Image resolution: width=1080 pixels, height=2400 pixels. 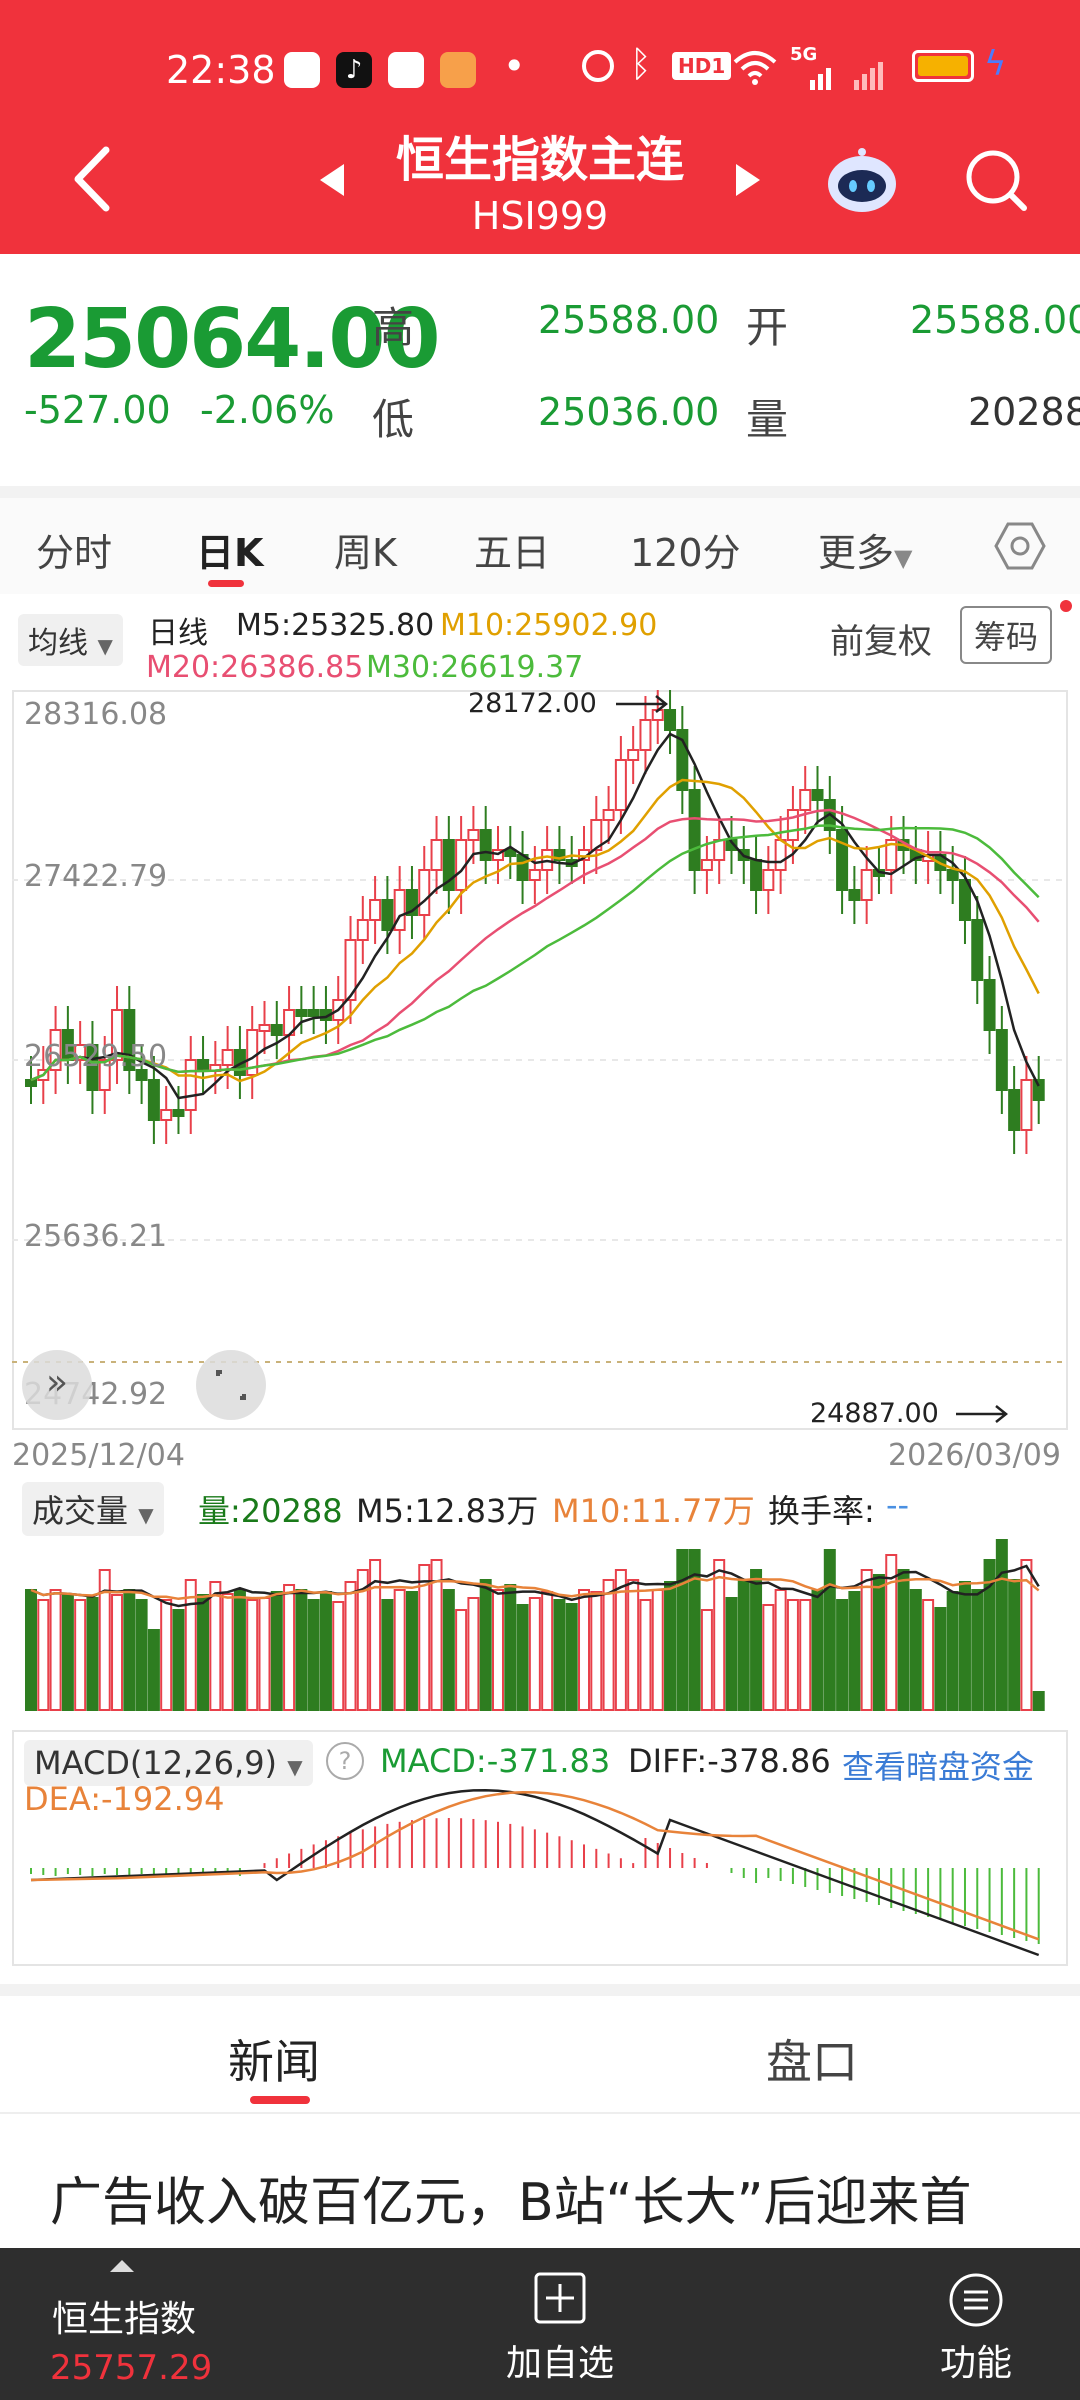 I want to click on index-name: 恒生指数, so click(x=124, y=2319).